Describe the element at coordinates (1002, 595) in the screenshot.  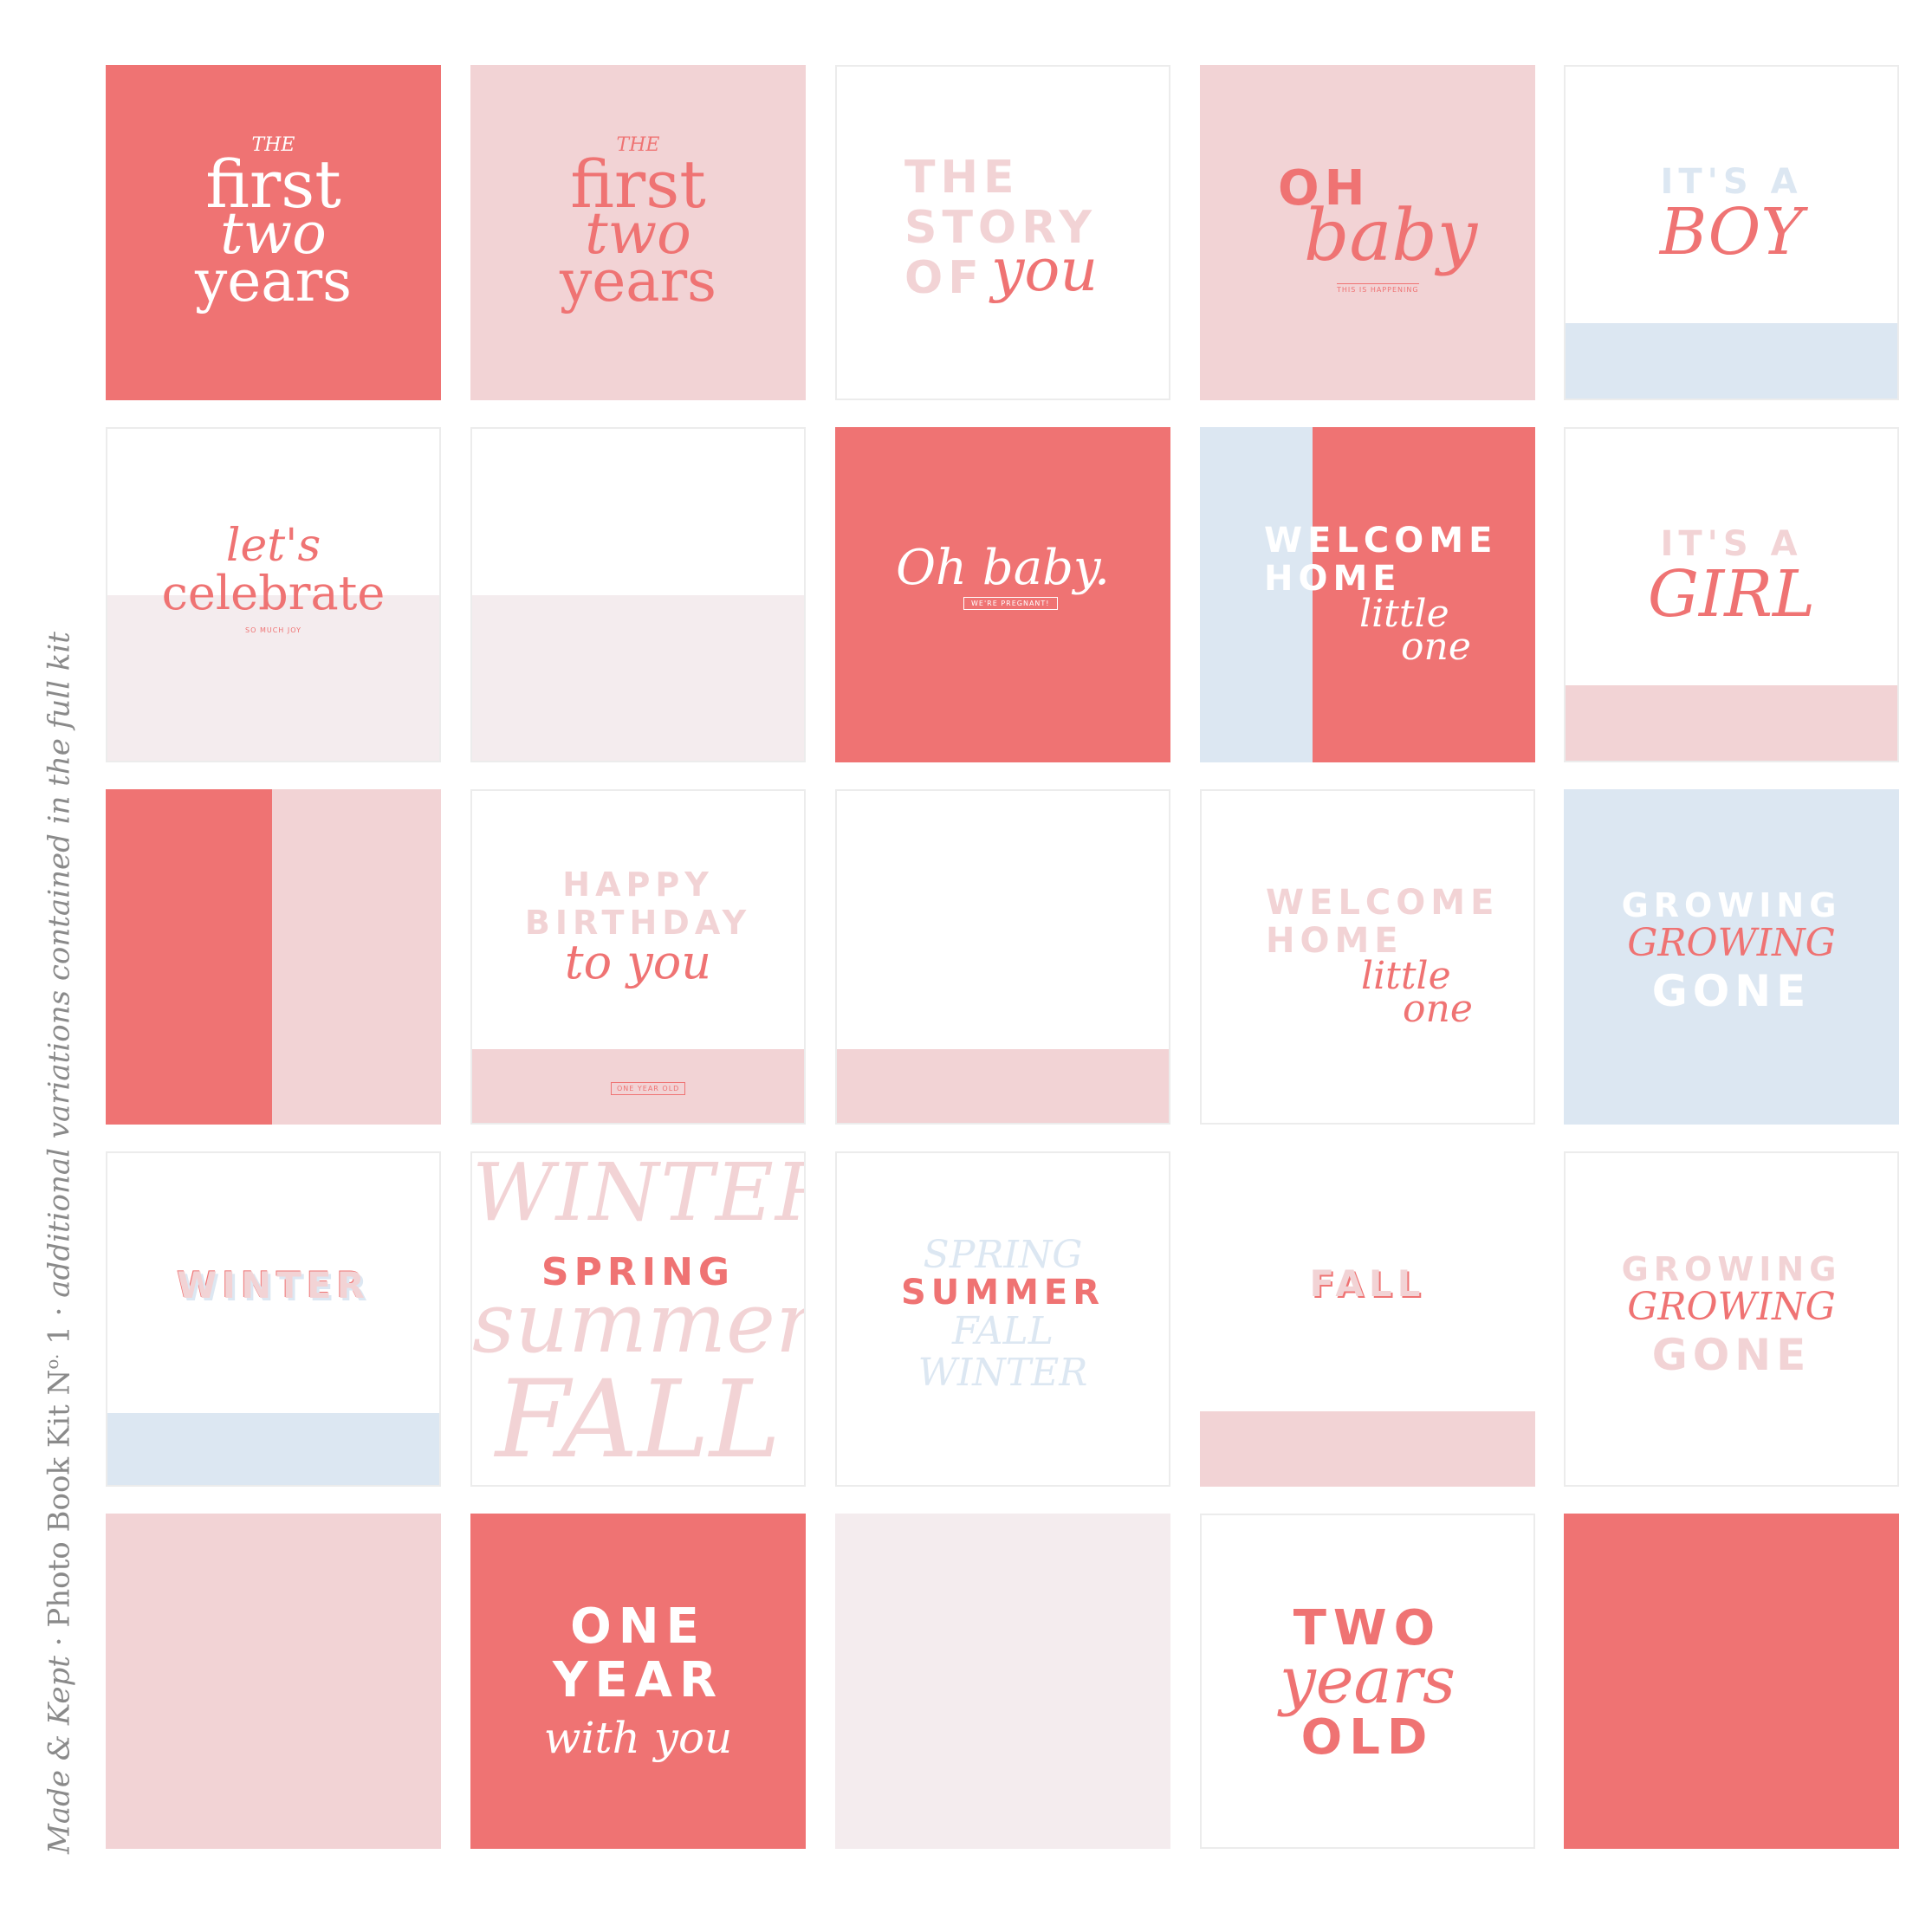
I see `card-oh-baby-pregnant: Oh baby. WE'RE PREGNANT!` at that location.